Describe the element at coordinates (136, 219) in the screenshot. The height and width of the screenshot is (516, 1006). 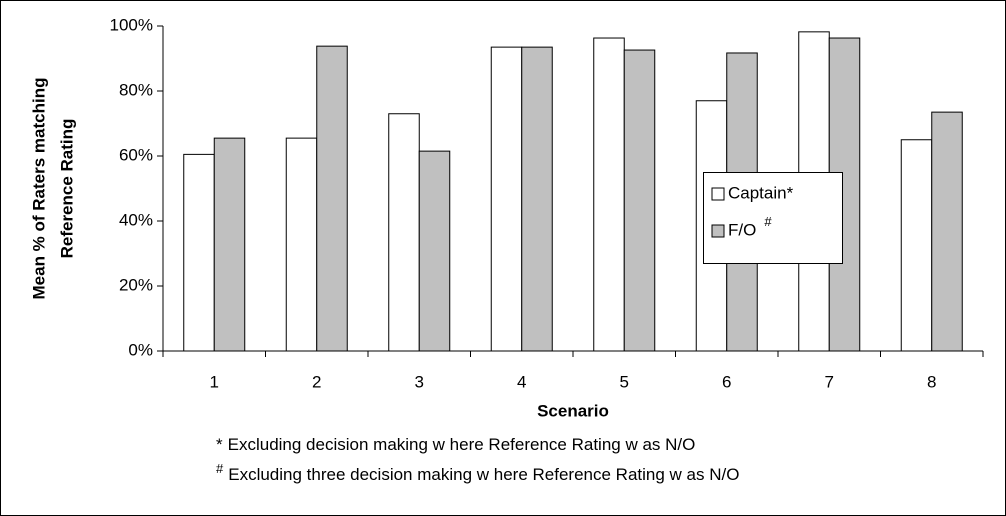
I see `y-tick-label: 40%` at that location.